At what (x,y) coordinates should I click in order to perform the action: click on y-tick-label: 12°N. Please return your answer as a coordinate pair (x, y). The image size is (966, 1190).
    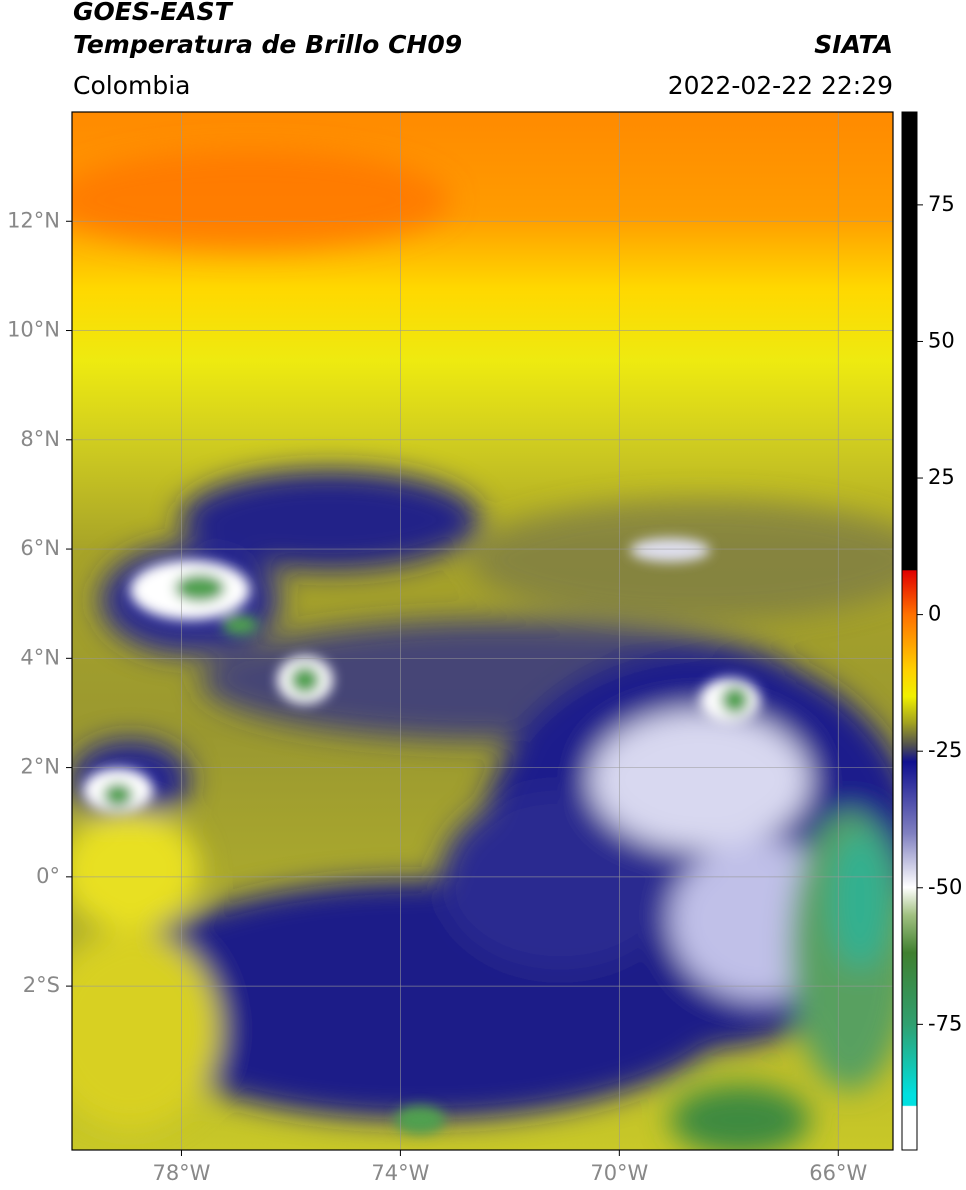
    Looking at the image, I should click on (33, 220).